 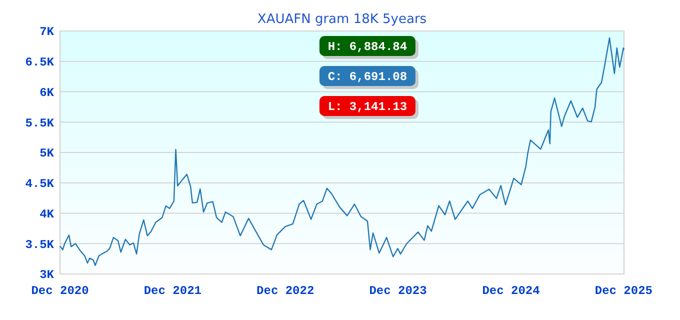 What do you see at coordinates (368, 47) in the screenshot?
I see `annotation: H: 6,884.84` at bounding box center [368, 47].